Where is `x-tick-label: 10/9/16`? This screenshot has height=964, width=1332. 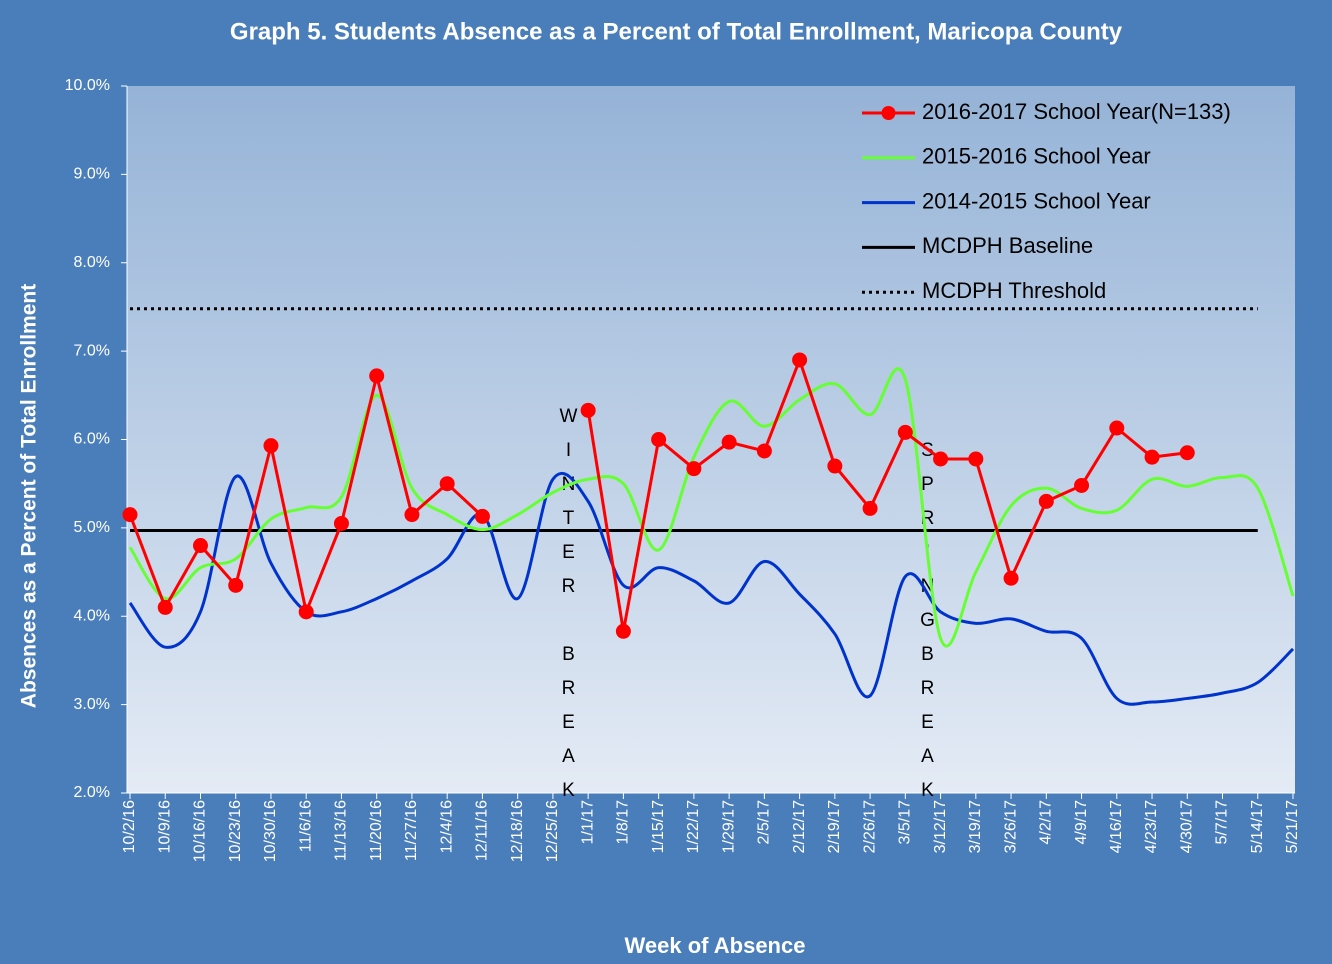
x-tick-label: 10/9/16 is located at coordinates (164, 826).